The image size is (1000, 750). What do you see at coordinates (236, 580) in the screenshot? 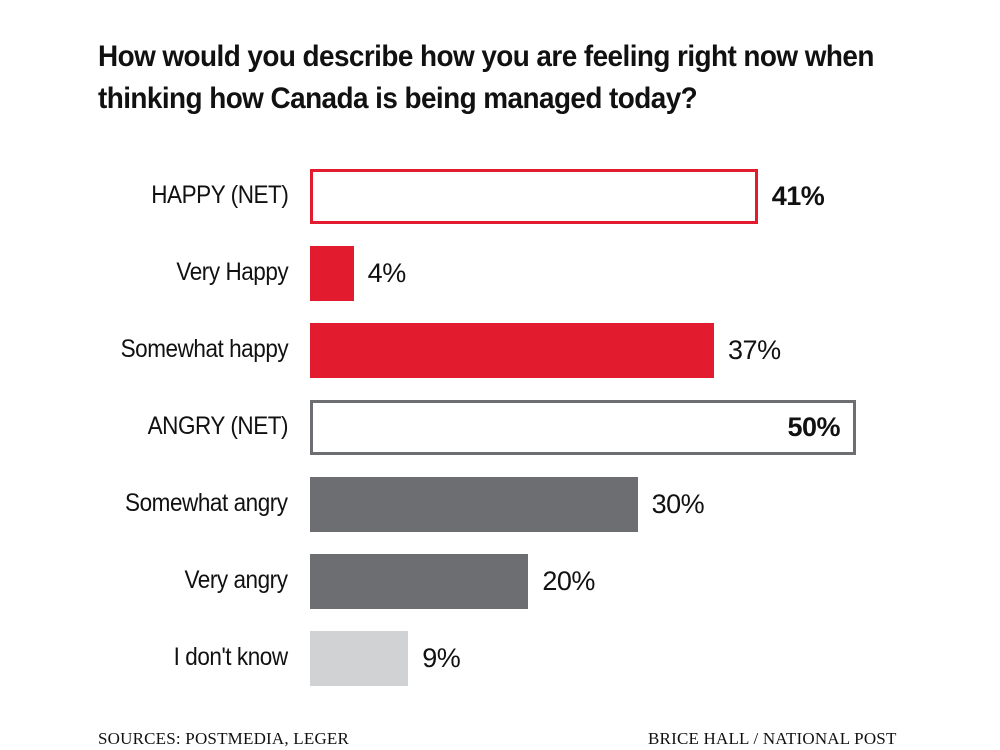
I see `category-label: Very angry` at bounding box center [236, 580].